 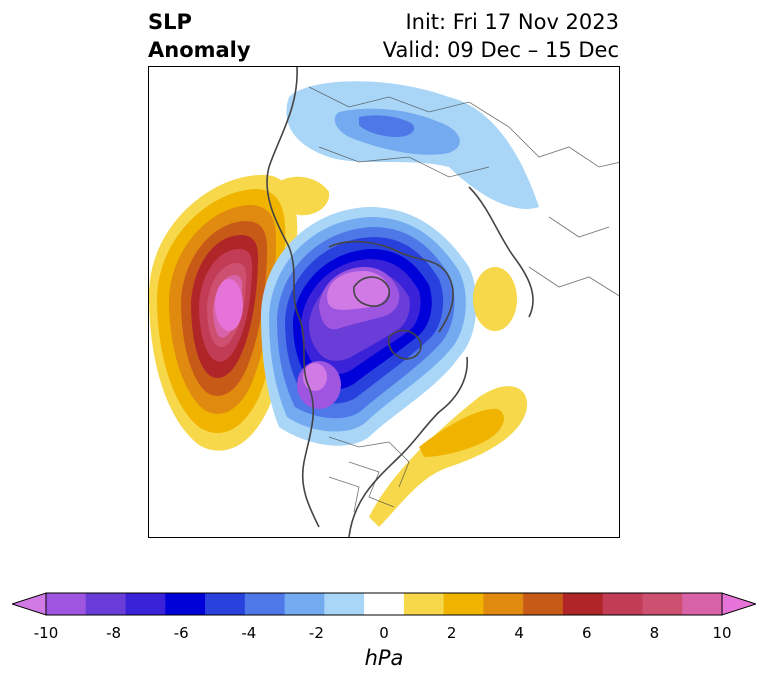 What do you see at coordinates (722, 633) in the screenshot?
I see `colorbar-tick-label: 10` at bounding box center [722, 633].